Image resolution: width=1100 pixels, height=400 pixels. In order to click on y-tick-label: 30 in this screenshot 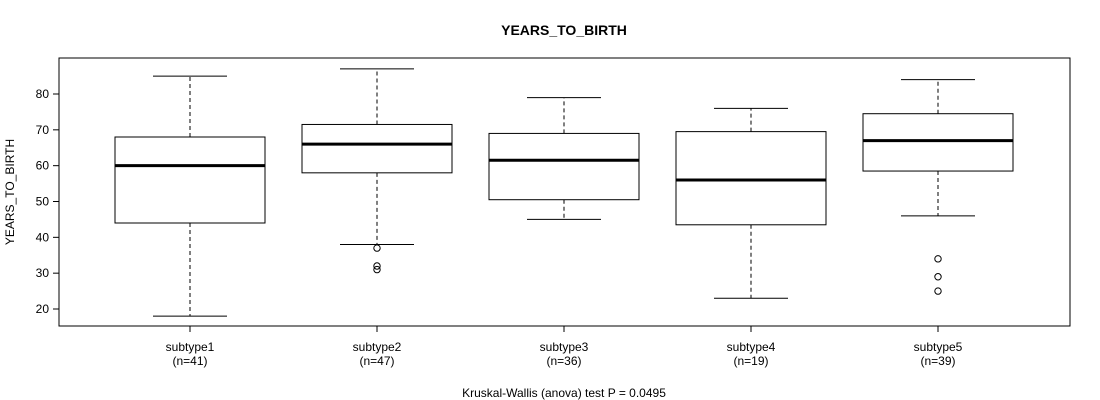, I will do `click(43, 273)`.